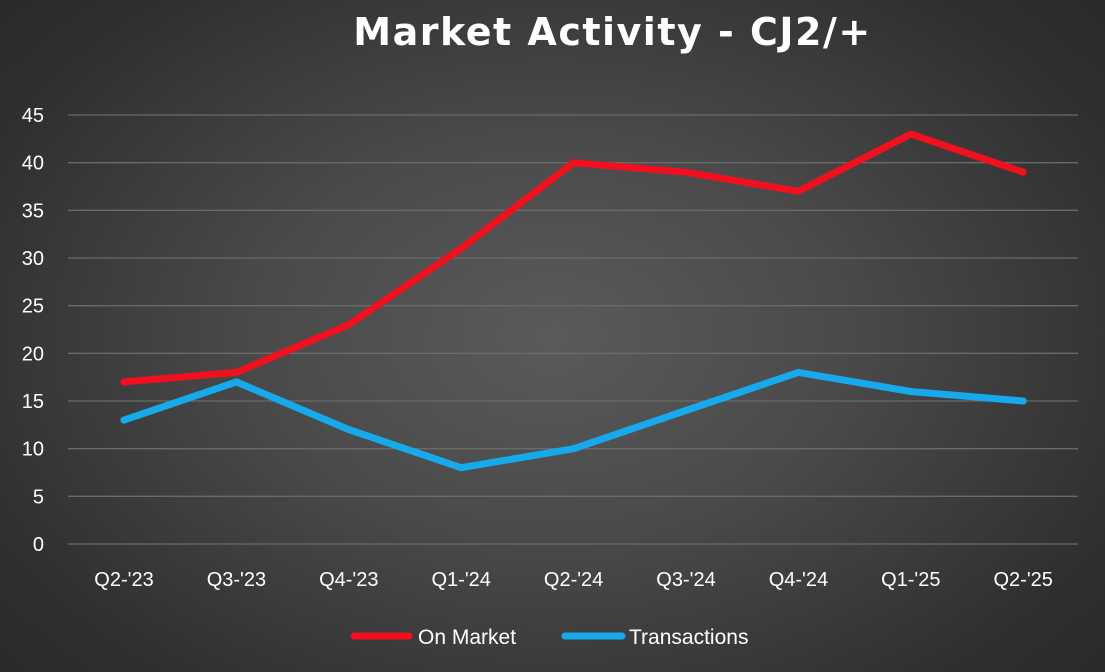 Image resolution: width=1105 pixels, height=672 pixels. Describe the element at coordinates (38, 545) in the screenshot. I see `y-tick-label: 0` at that location.